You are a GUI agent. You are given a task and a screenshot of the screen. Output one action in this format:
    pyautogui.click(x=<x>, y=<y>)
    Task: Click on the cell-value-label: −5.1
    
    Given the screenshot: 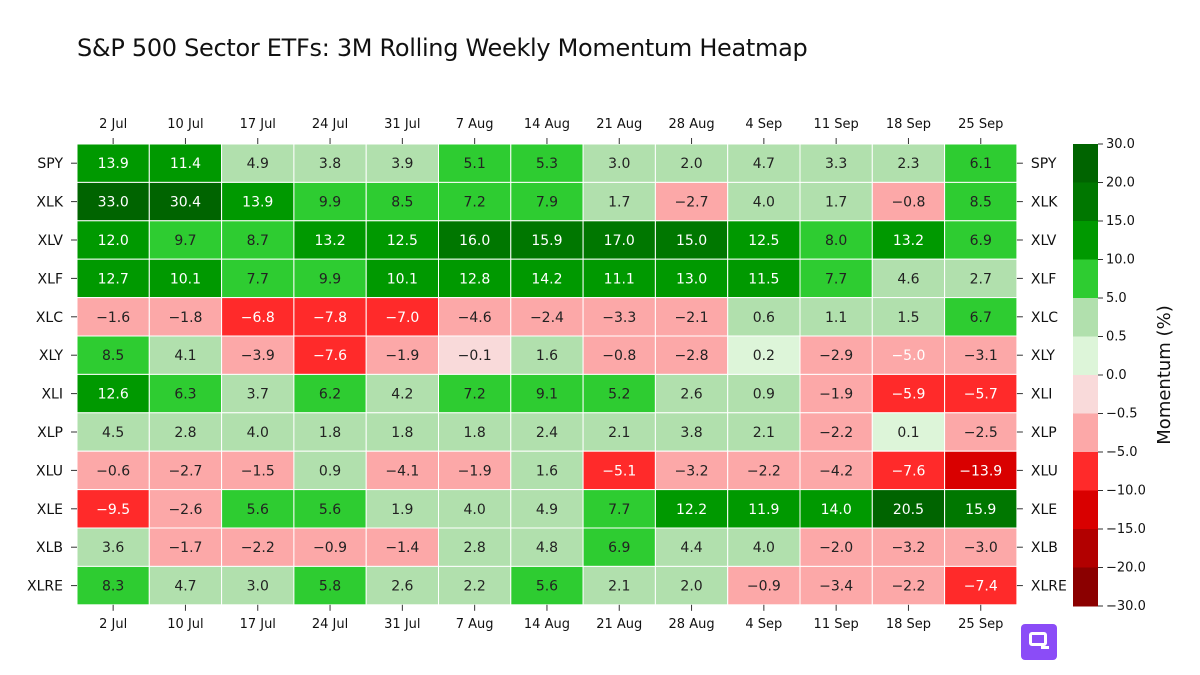 What is the action you would take?
    pyautogui.click(x=619, y=471)
    